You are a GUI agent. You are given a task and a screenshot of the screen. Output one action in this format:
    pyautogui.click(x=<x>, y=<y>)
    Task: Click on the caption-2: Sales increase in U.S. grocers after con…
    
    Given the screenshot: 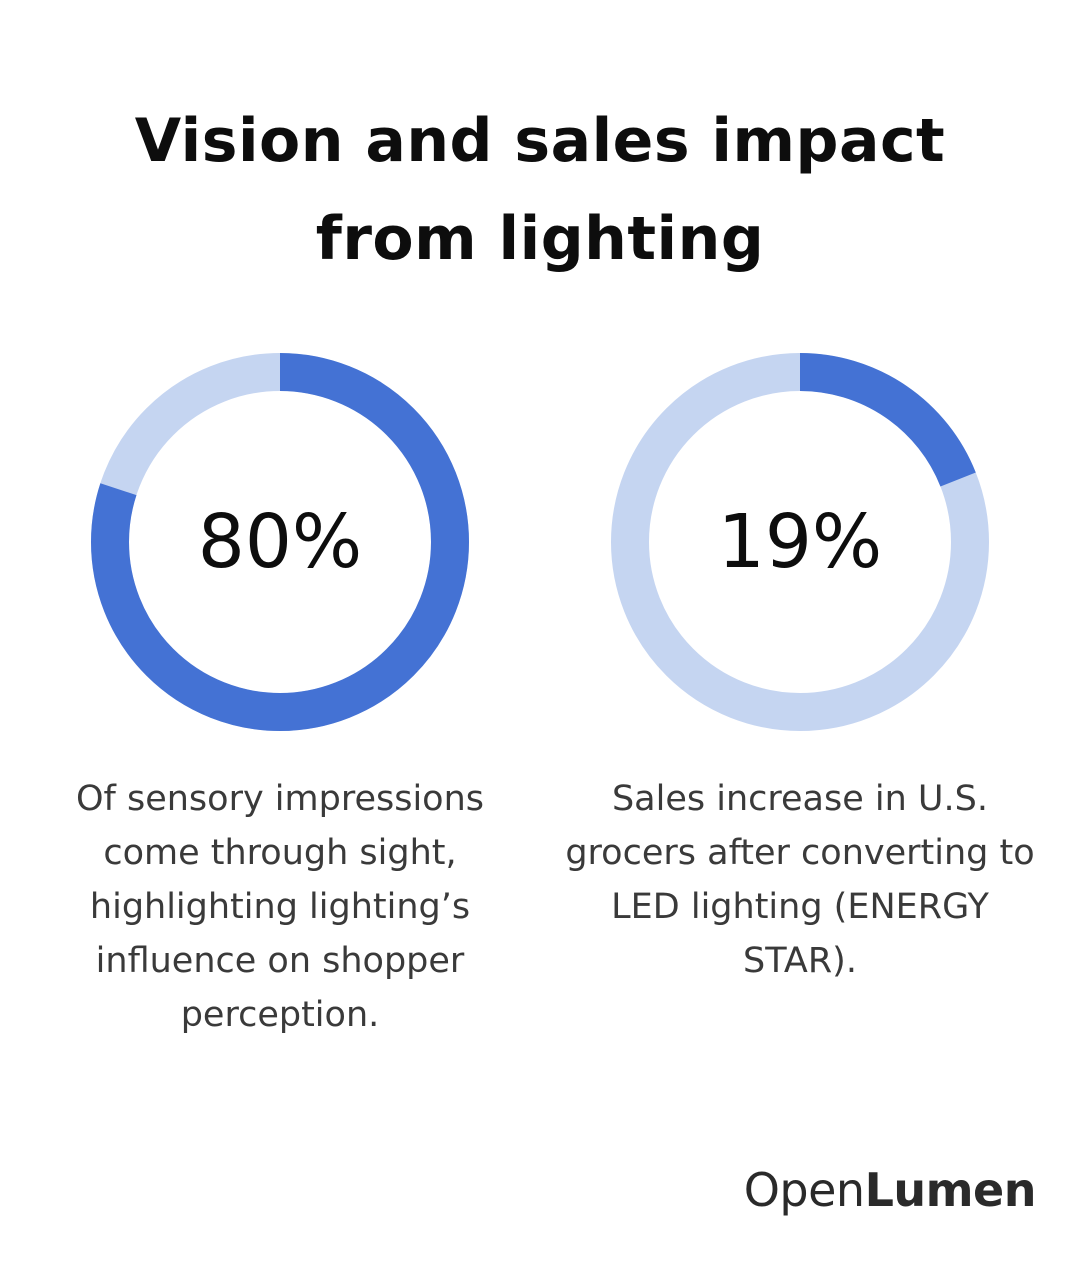 What is the action you would take?
    pyautogui.click(x=800, y=880)
    